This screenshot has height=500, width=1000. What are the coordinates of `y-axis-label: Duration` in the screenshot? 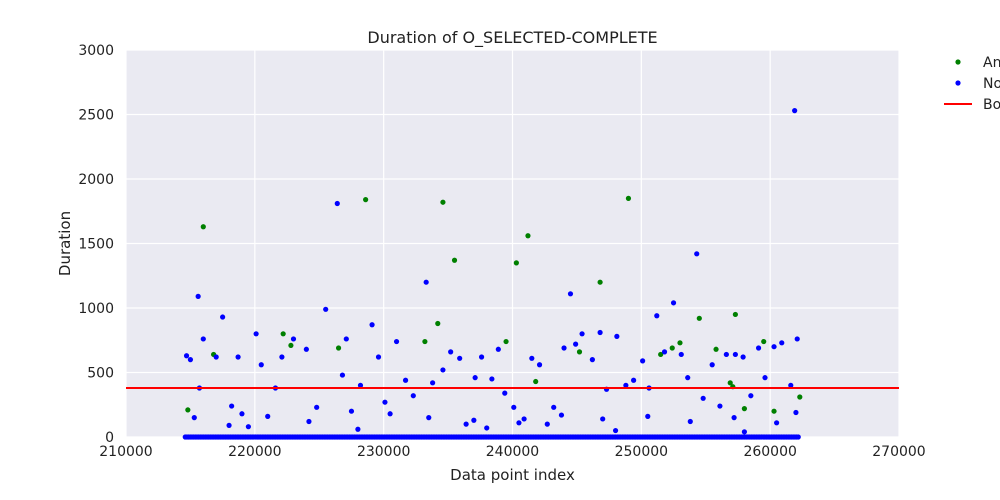 It's located at (65, 243).